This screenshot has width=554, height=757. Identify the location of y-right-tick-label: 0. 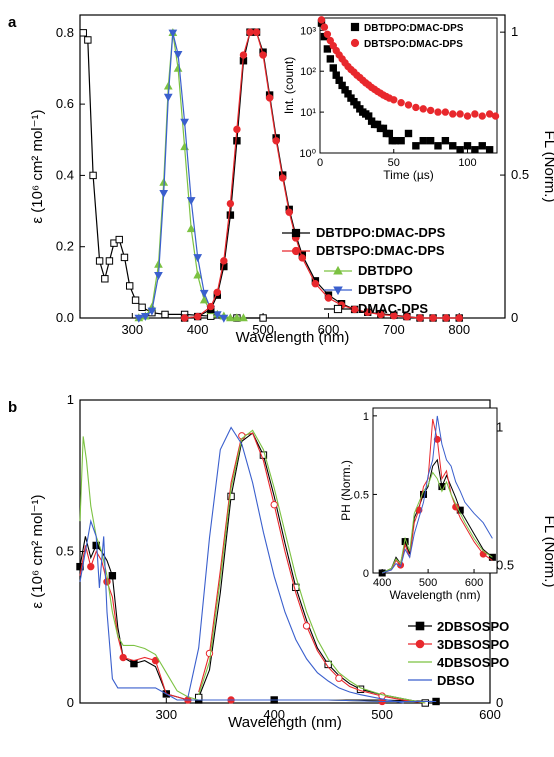
(514, 317).